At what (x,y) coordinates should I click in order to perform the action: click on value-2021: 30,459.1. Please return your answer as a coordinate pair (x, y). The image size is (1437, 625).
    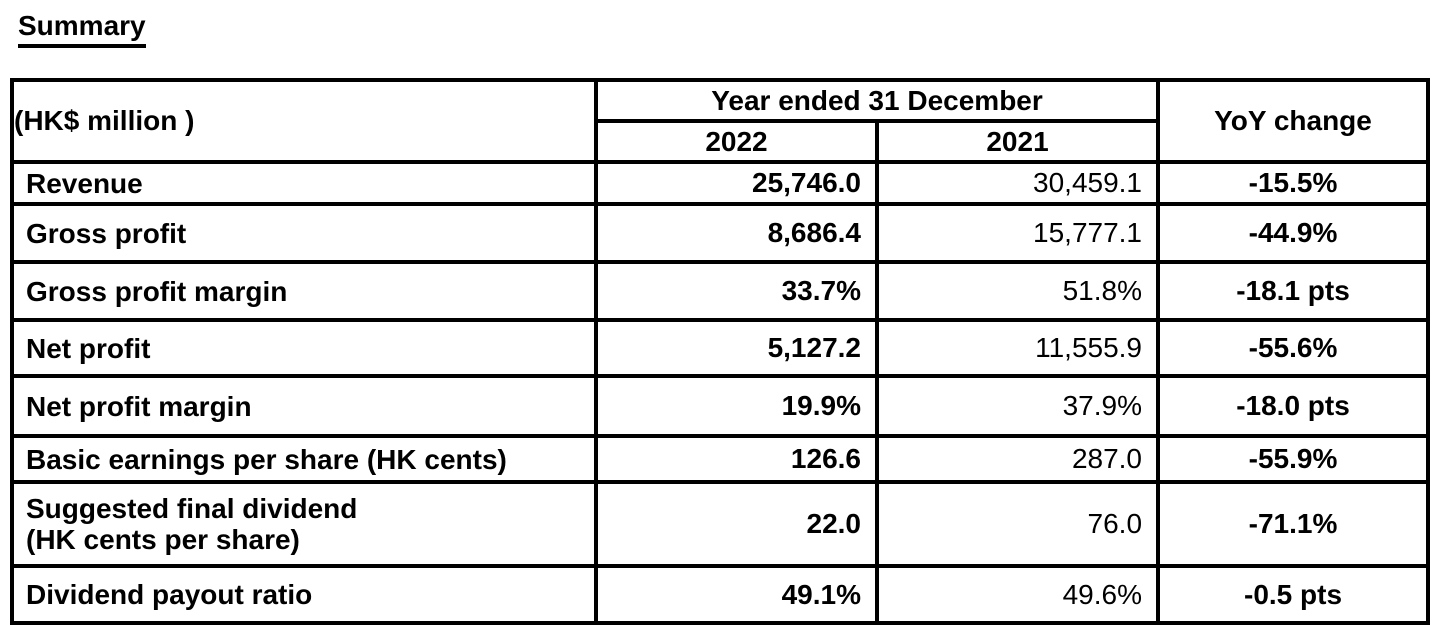
    Looking at the image, I should click on (1017, 183).